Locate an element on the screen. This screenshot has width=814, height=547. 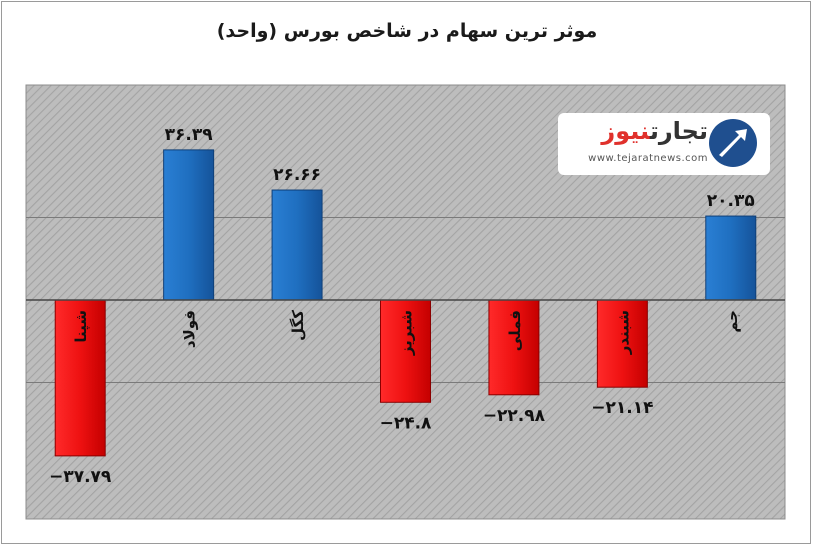
category-label-2: فولاد is located at coordinates (190, 329).